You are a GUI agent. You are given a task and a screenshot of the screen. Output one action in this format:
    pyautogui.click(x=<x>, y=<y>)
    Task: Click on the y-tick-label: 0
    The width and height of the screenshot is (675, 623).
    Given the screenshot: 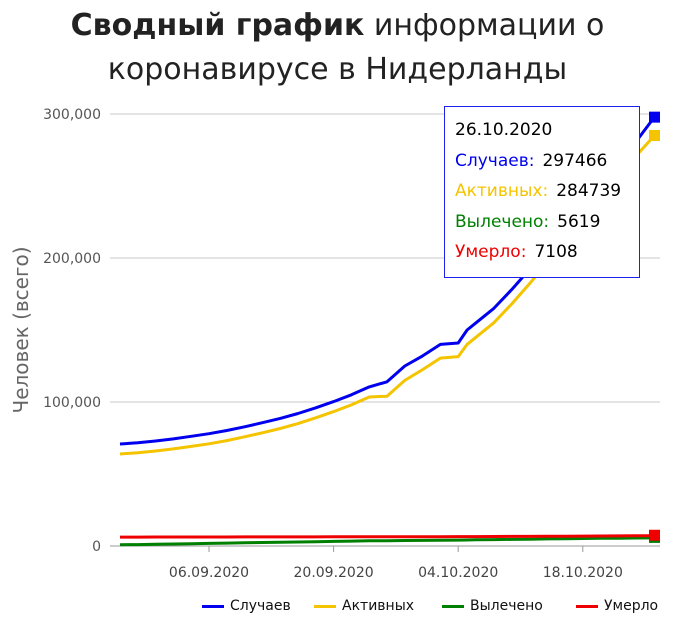 What is the action you would take?
    pyautogui.click(x=96, y=547)
    